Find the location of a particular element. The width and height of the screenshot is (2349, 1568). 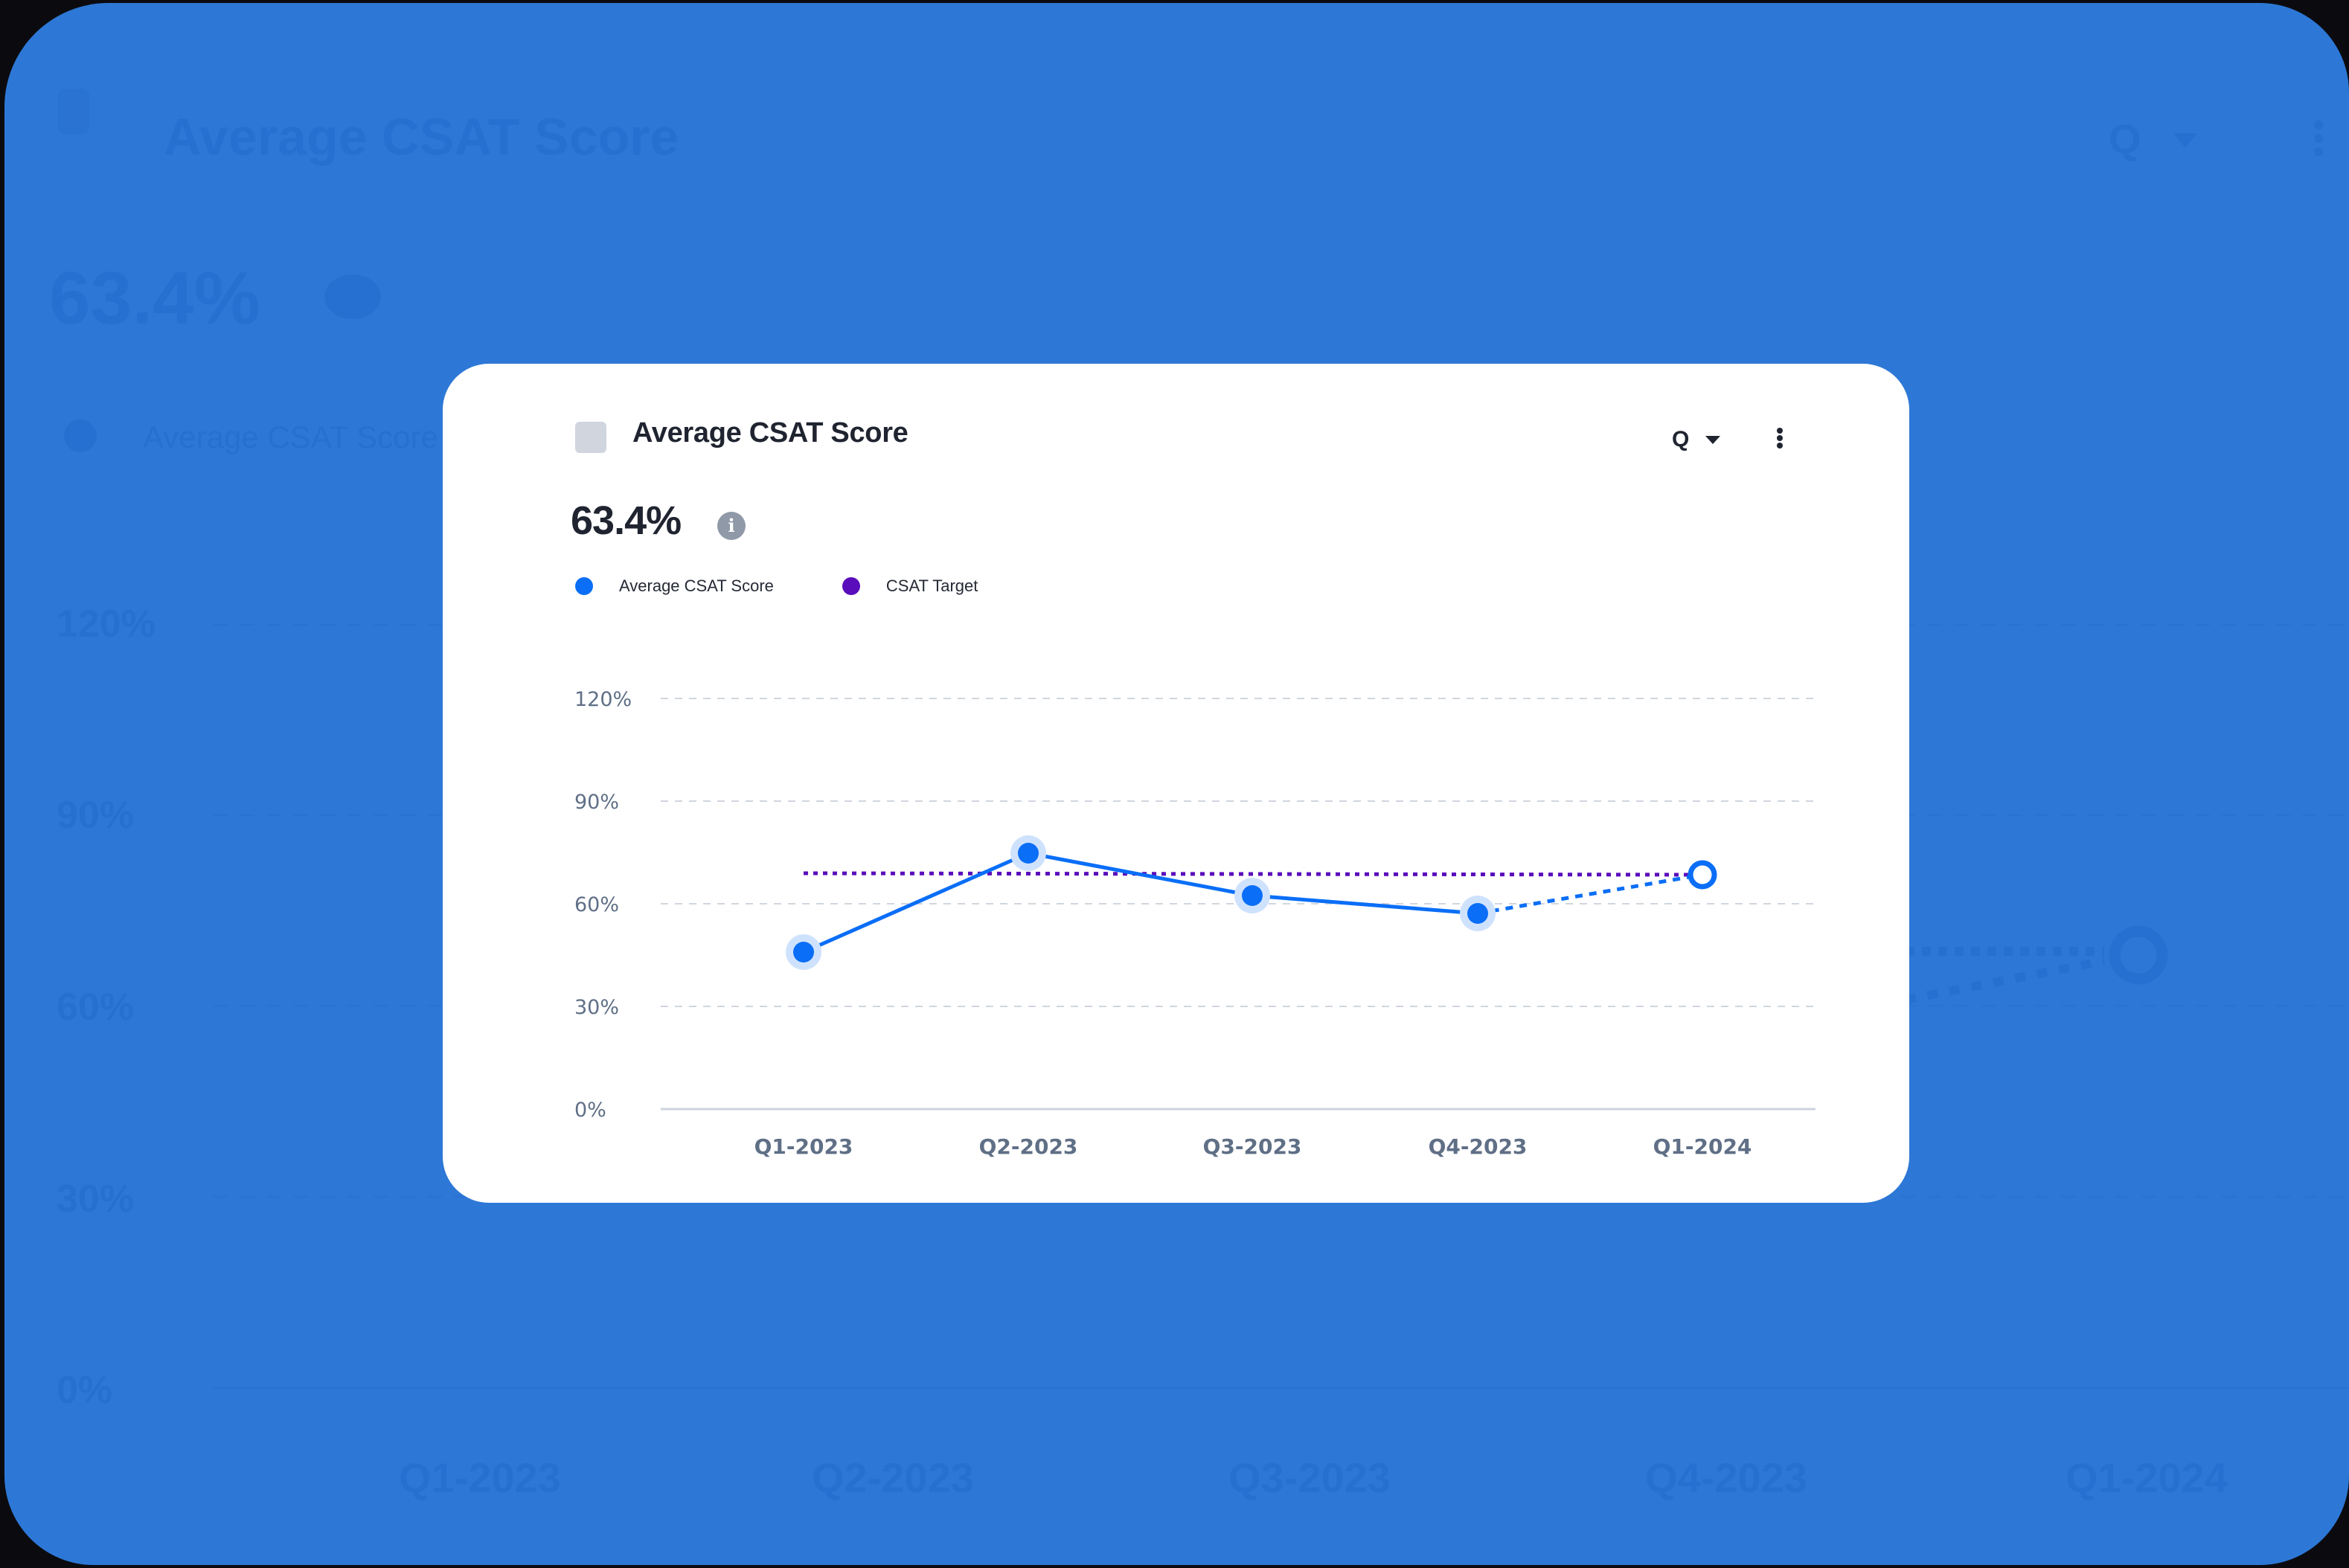

data-points is located at coordinates (1251, 902).